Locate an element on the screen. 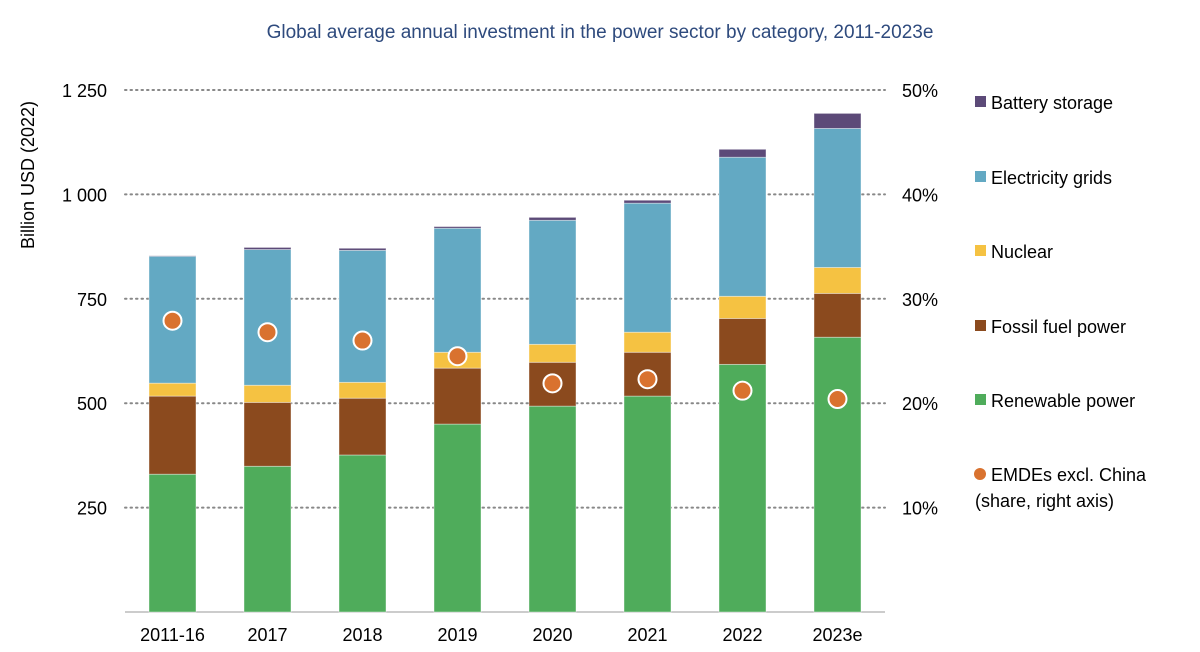 The image size is (1200, 652). x-tick-label: 2023e is located at coordinates (837, 635).